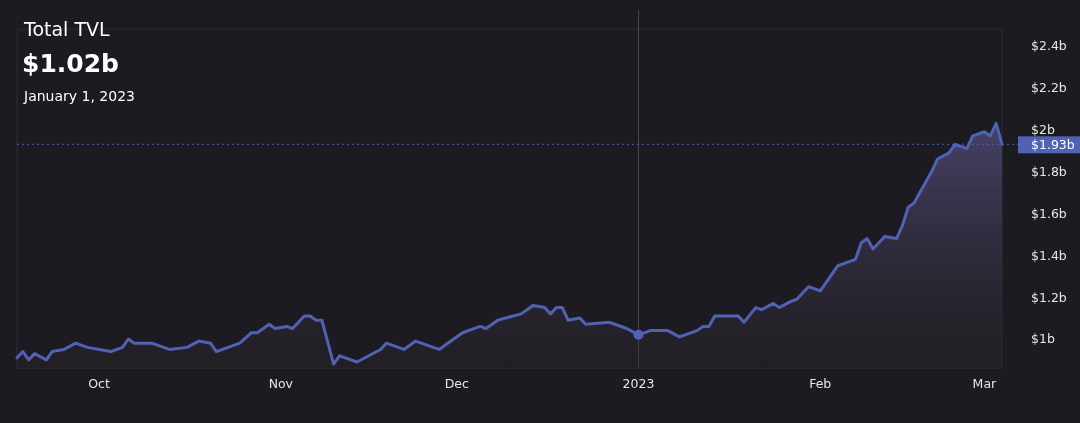  I want to click on x-tick-label: 2023, so click(638, 383).